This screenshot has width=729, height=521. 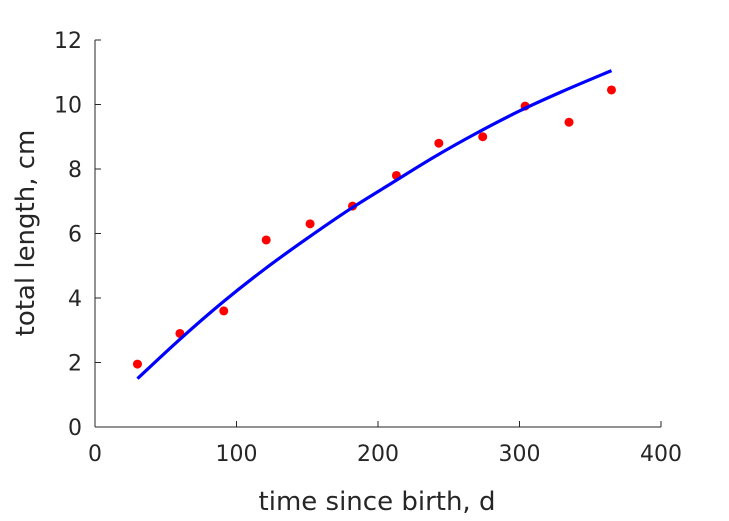 What do you see at coordinates (75, 170) in the screenshot?
I see `y-tick-label: 8` at bounding box center [75, 170].